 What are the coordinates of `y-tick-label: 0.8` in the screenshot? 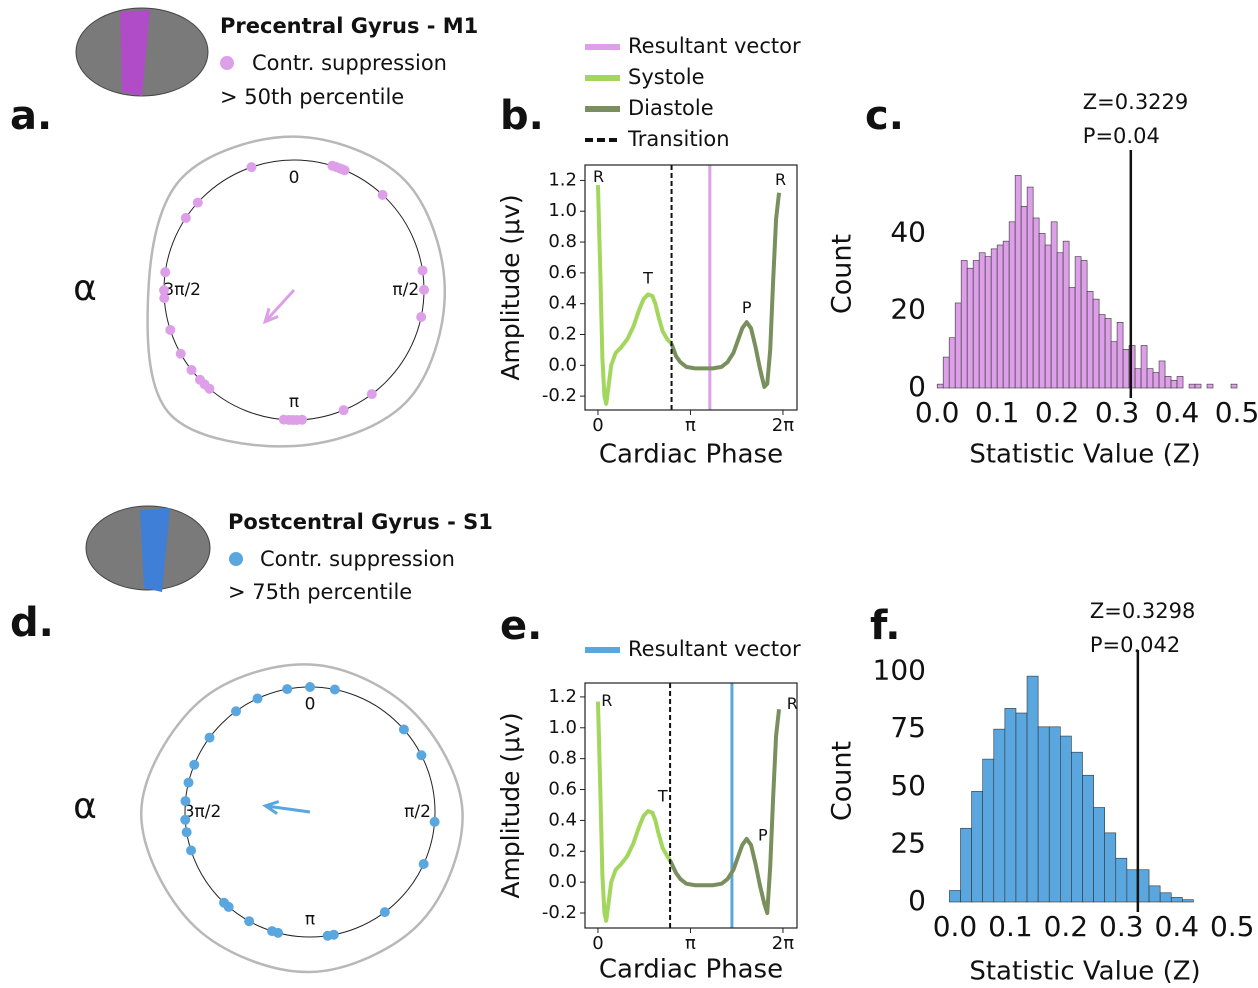 It's located at (562, 758).